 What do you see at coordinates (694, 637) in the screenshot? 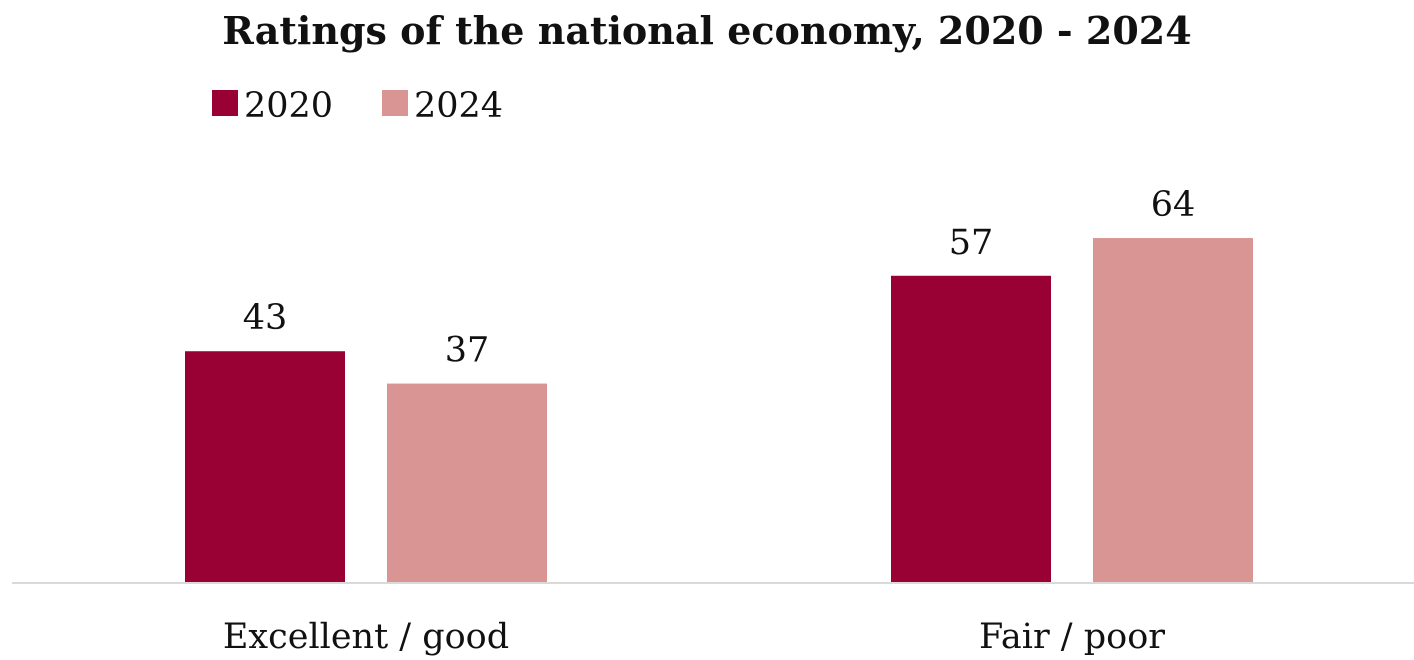
I see `category-labels: Excellent / good Fair / poor` at bounding box center [694, 637].